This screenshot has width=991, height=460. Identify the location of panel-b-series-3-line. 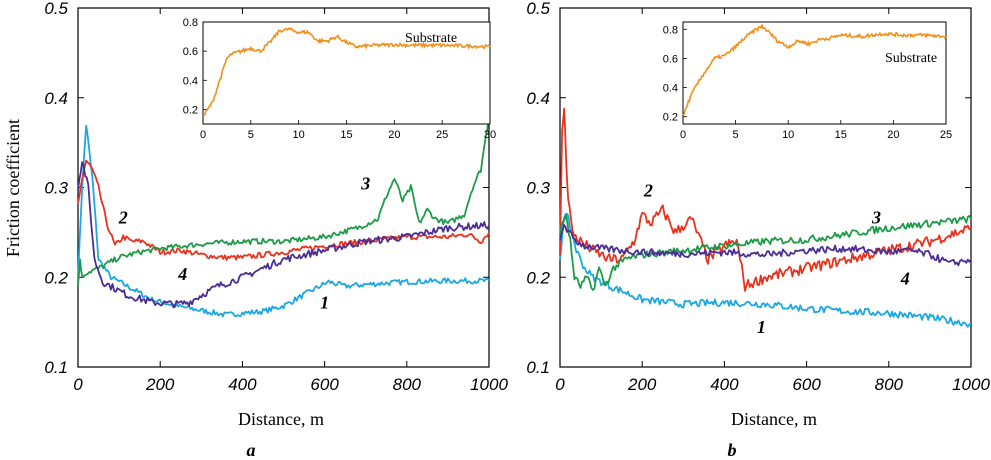
(765, 252).